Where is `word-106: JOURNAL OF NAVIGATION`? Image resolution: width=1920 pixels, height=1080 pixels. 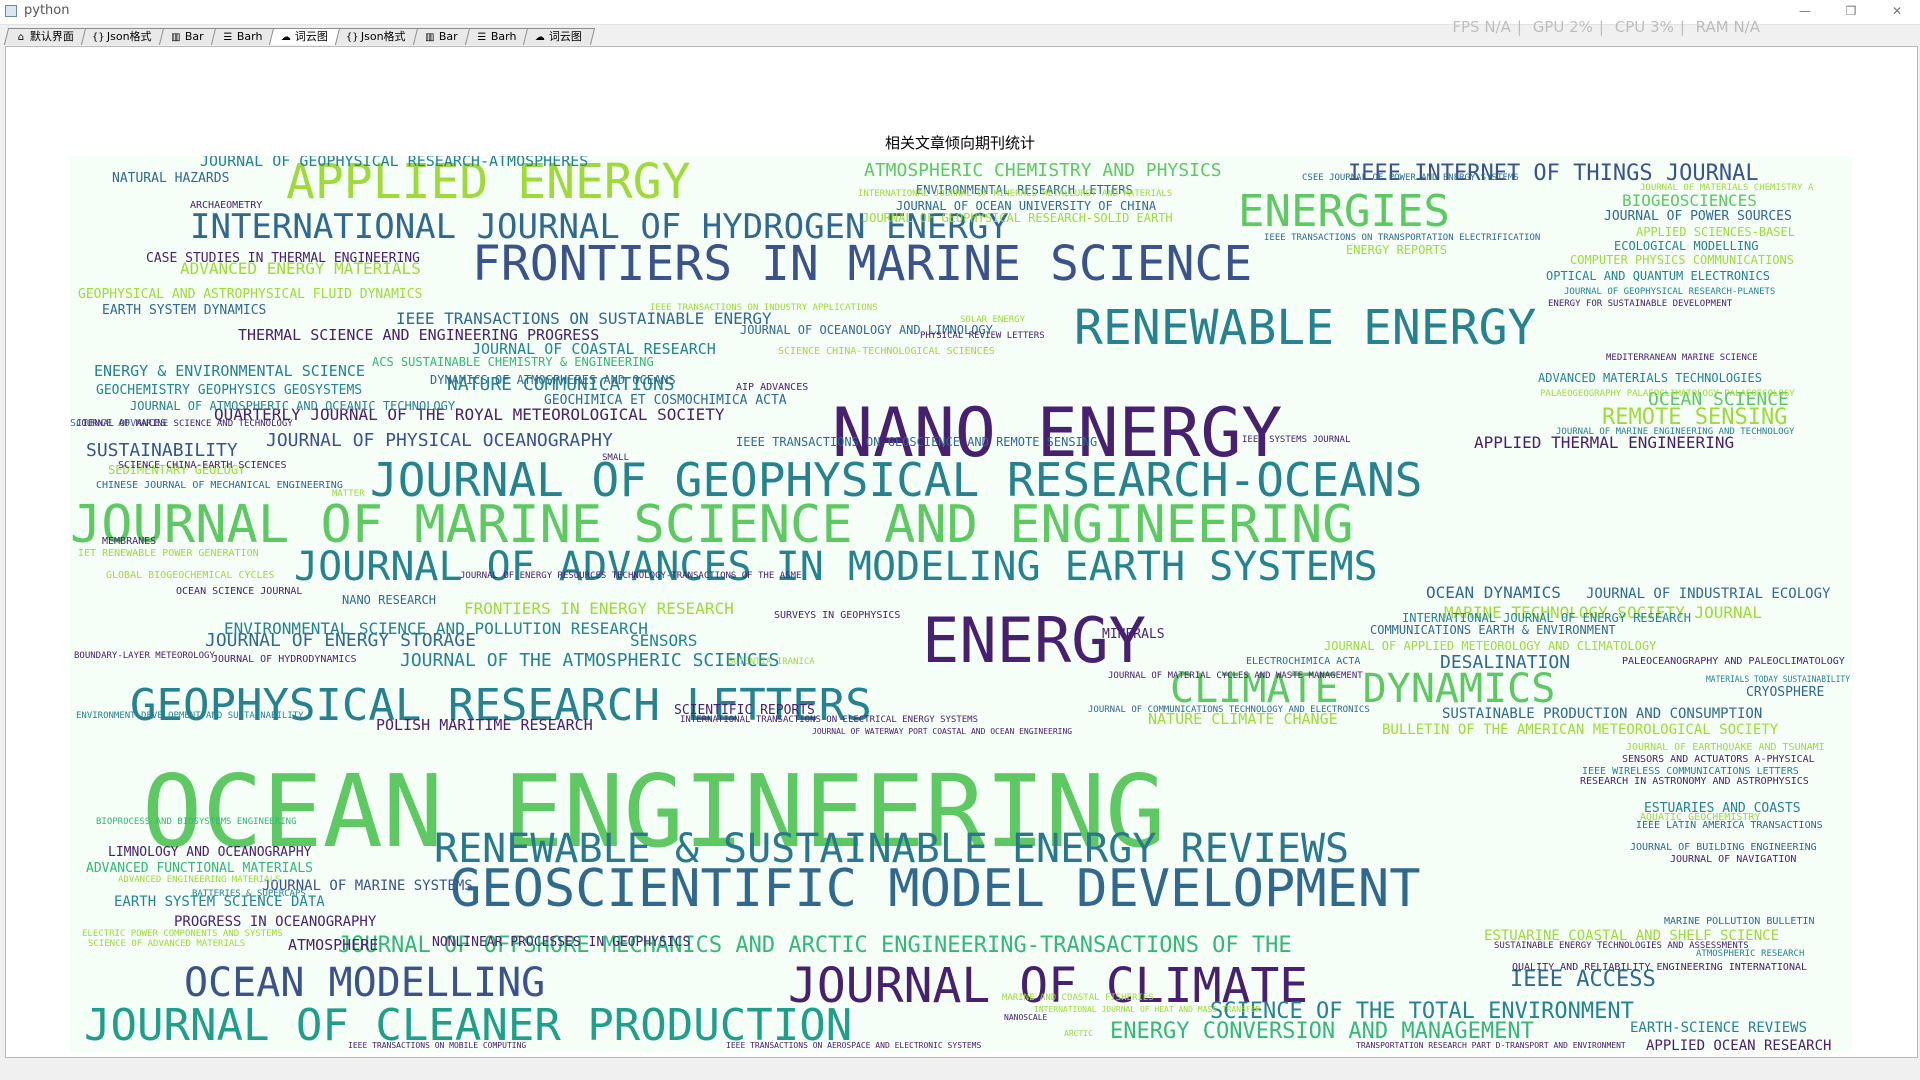 word-106: JOURNAL OF NAVIGATION is located at coordinates (1733, 859).